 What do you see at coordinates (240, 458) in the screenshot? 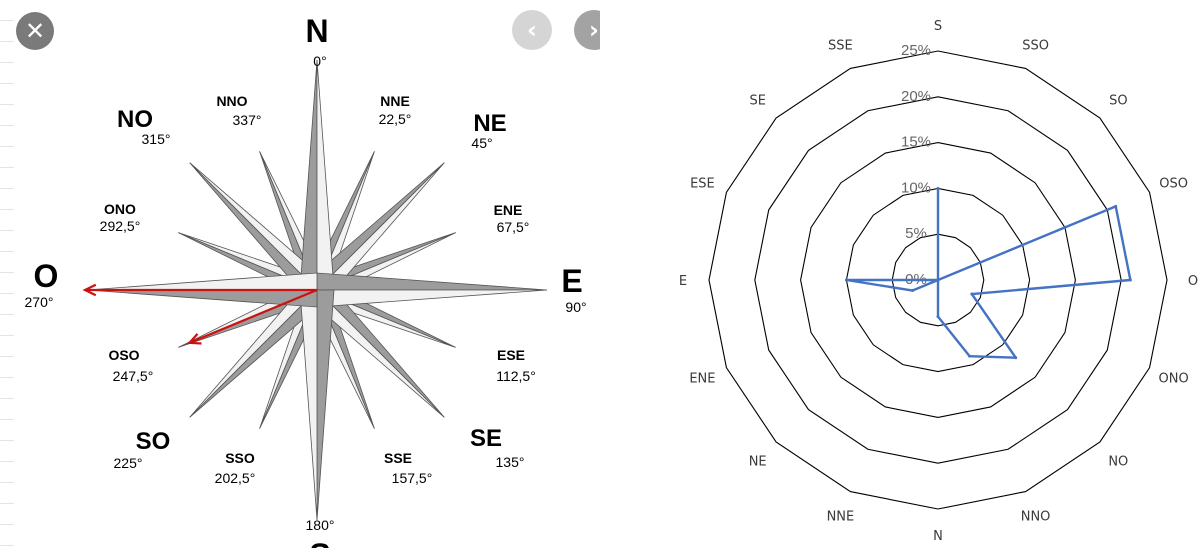
I see `compass-label-sso: SSO` at bounding box center [240, 458].